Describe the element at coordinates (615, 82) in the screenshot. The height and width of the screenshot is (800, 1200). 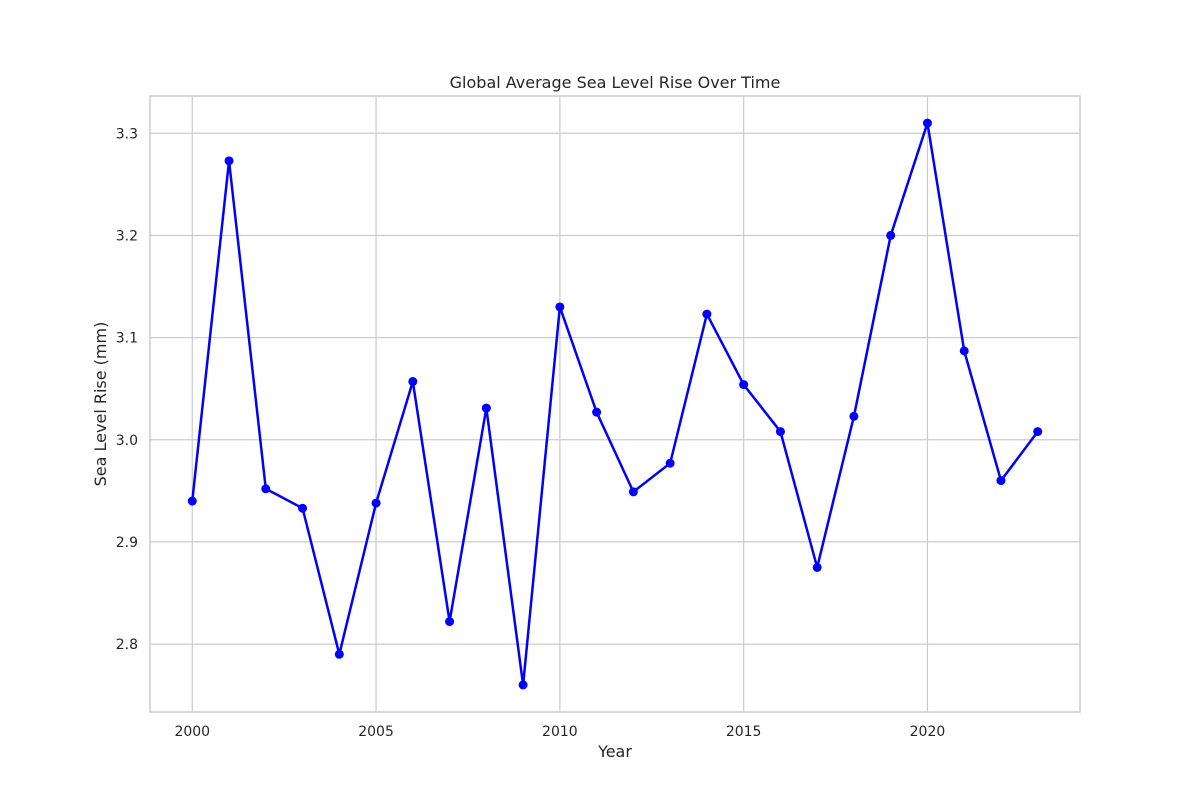
I see `chart-title: Global Average Sea Level Rise Over Time` at that location.